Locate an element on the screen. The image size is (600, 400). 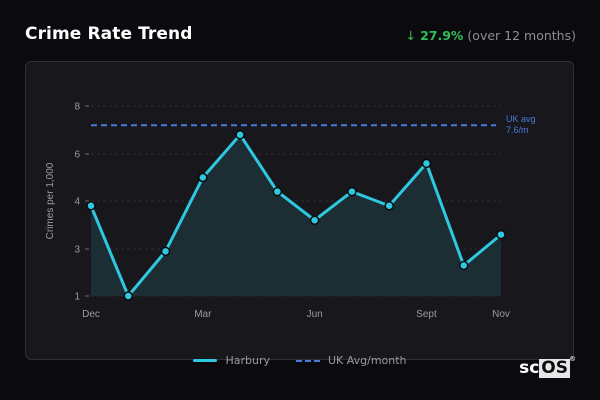
y-axis-label: Crimes per 1,000 is located at coordinates (50, 200).